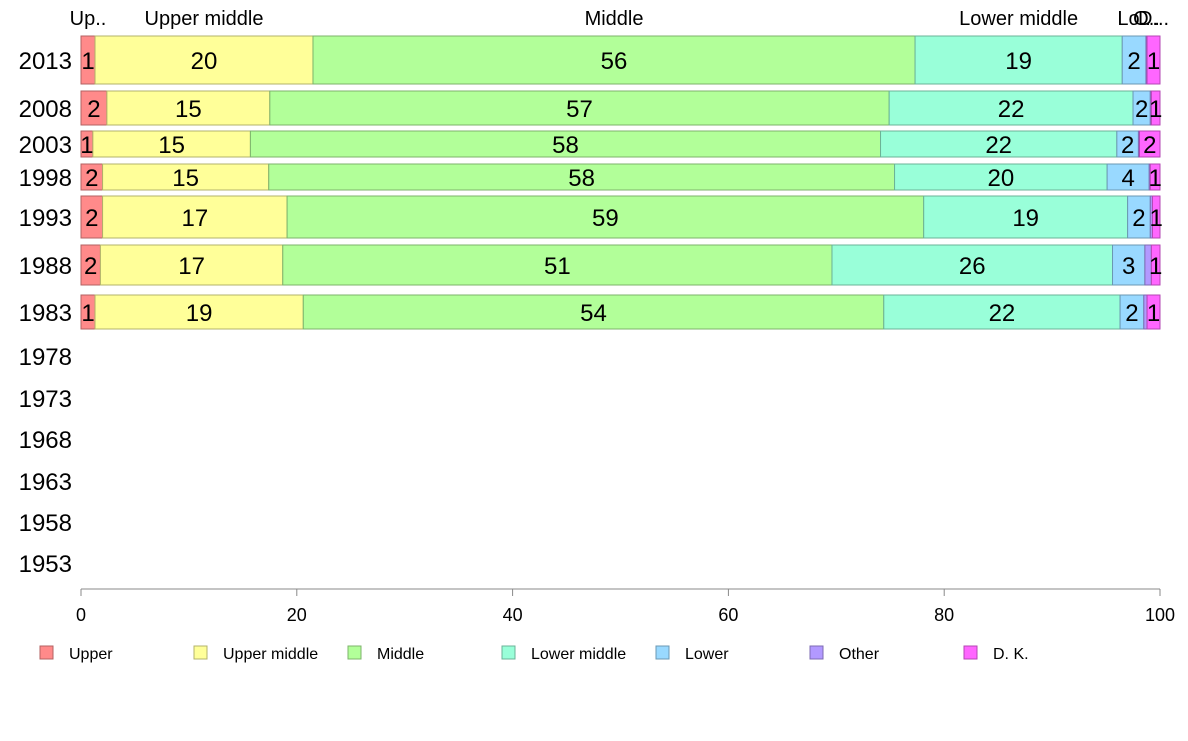 This screenshot has height=741, width=1188. I want to click on x-tick-label: 40, so click(513, 615).